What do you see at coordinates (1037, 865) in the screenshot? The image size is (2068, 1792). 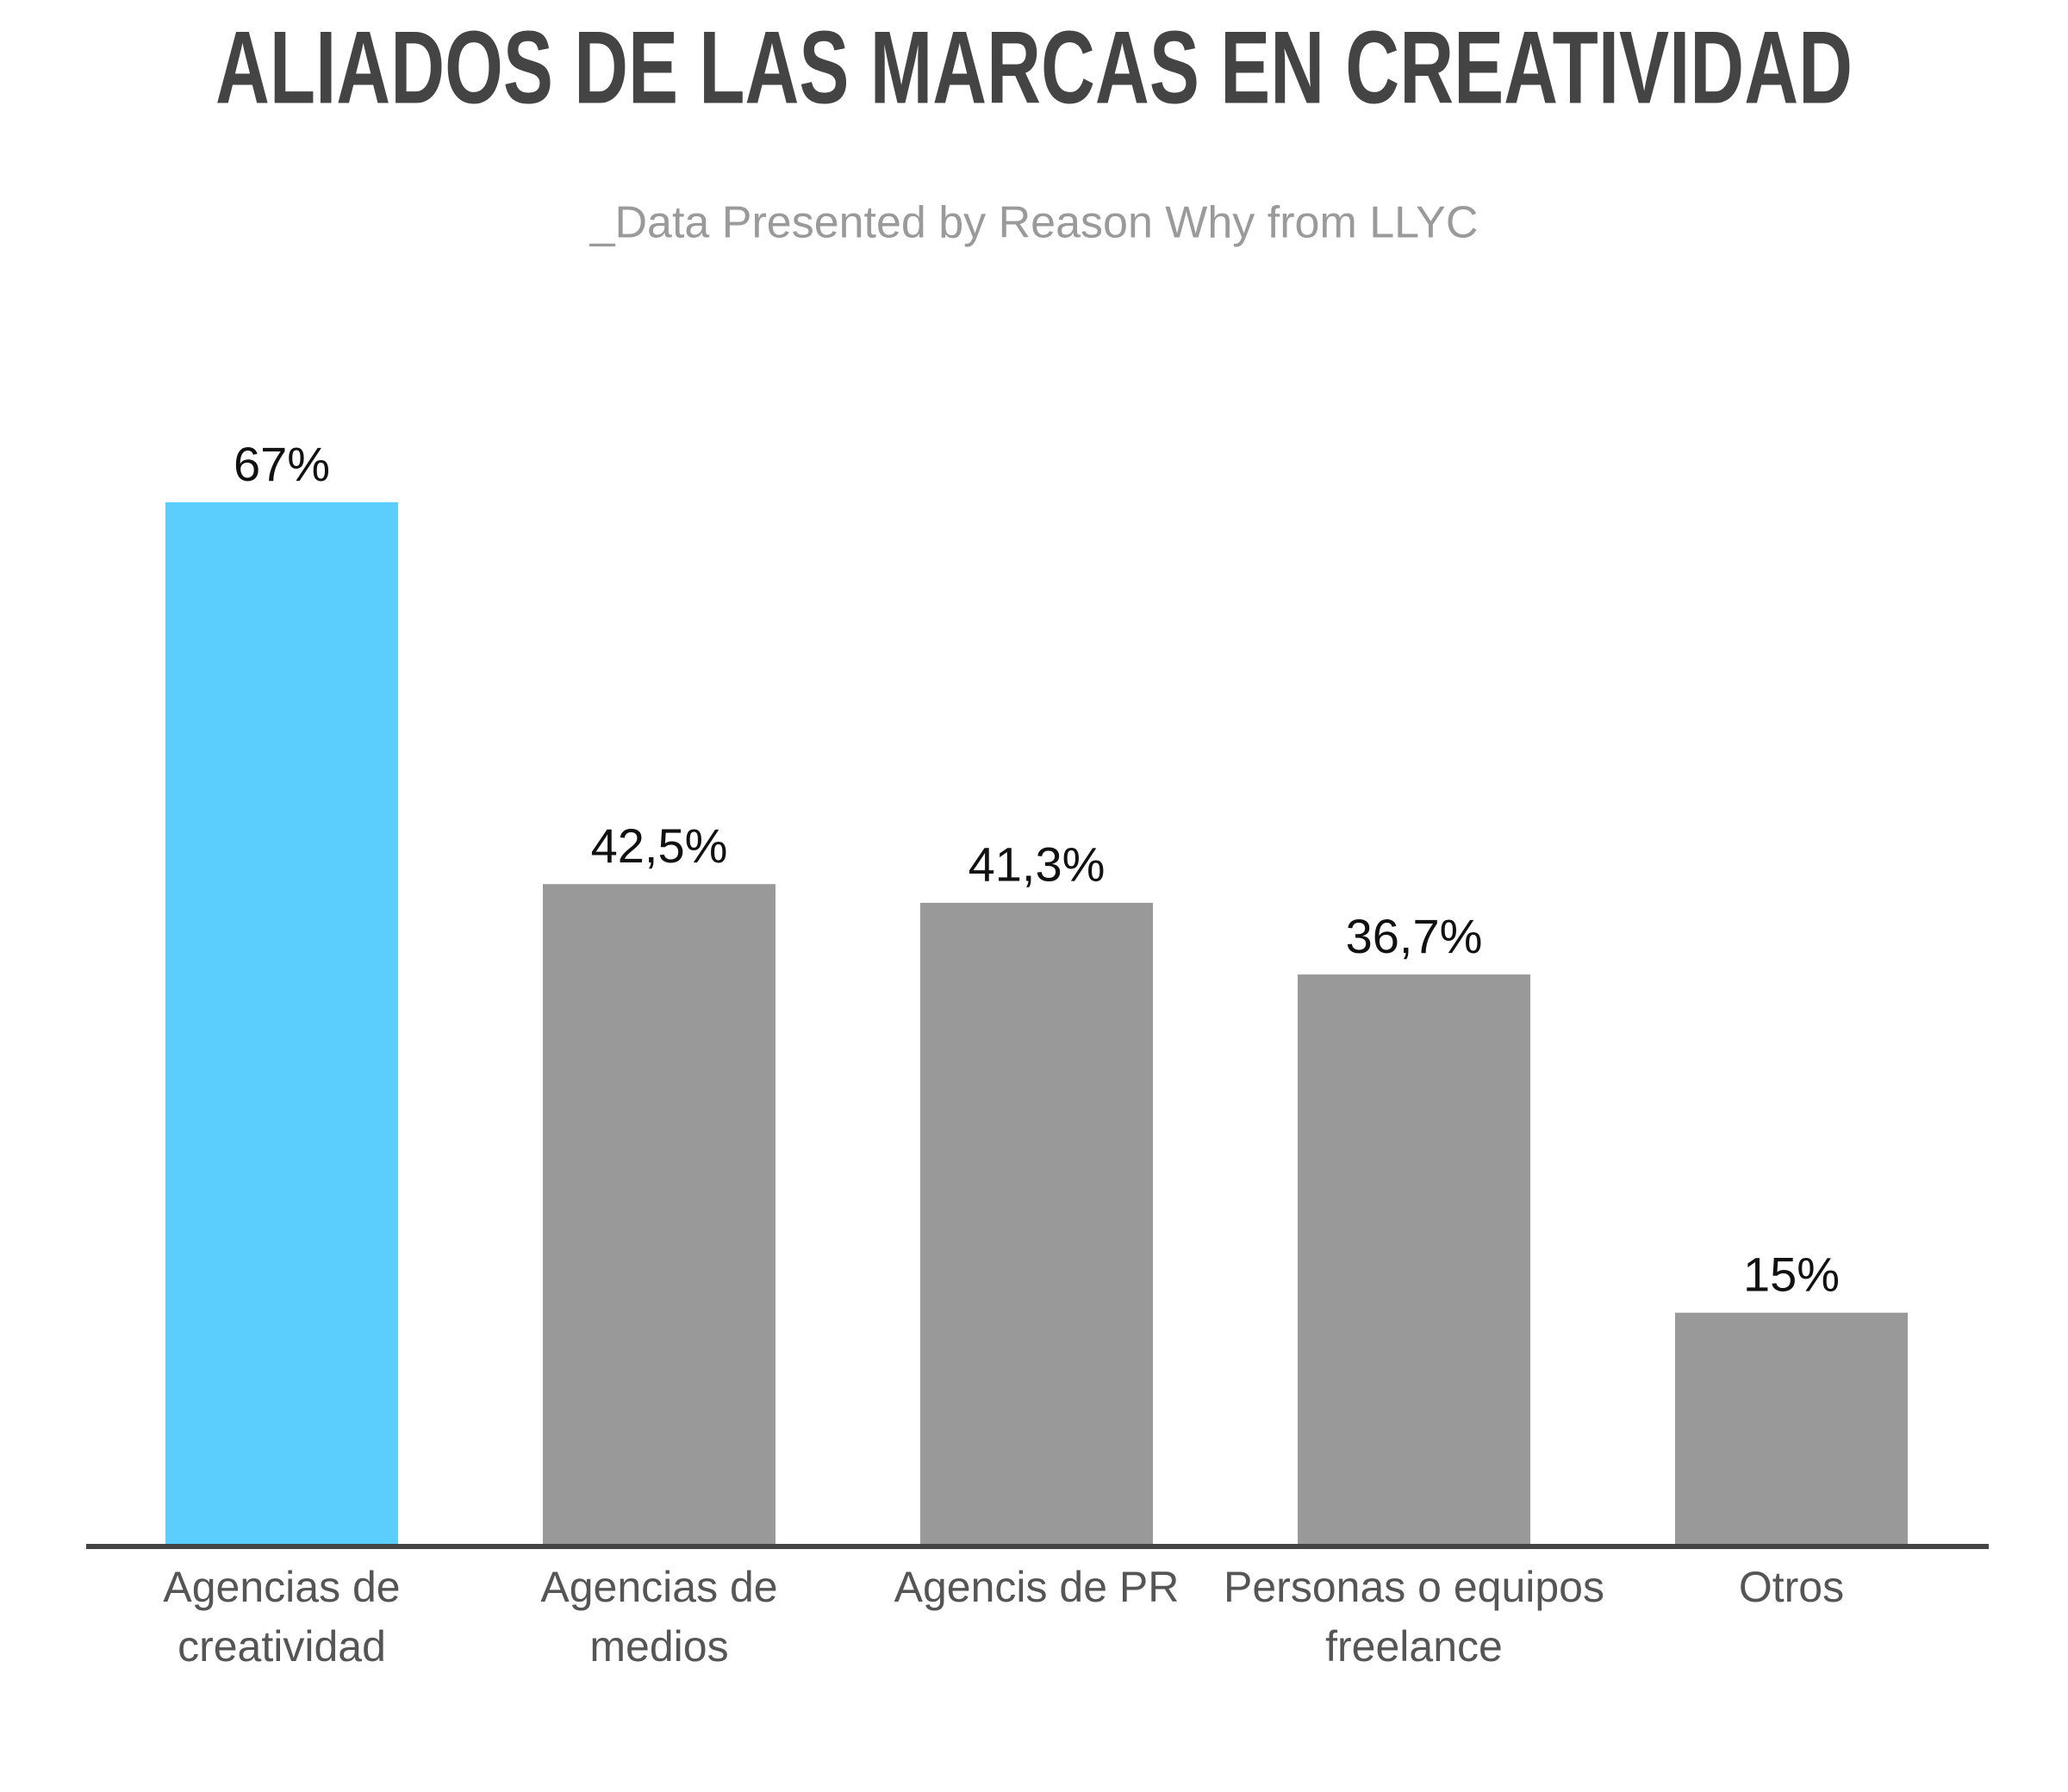 I see `value-label: 41,3%` at bounding box center [1037, 865].